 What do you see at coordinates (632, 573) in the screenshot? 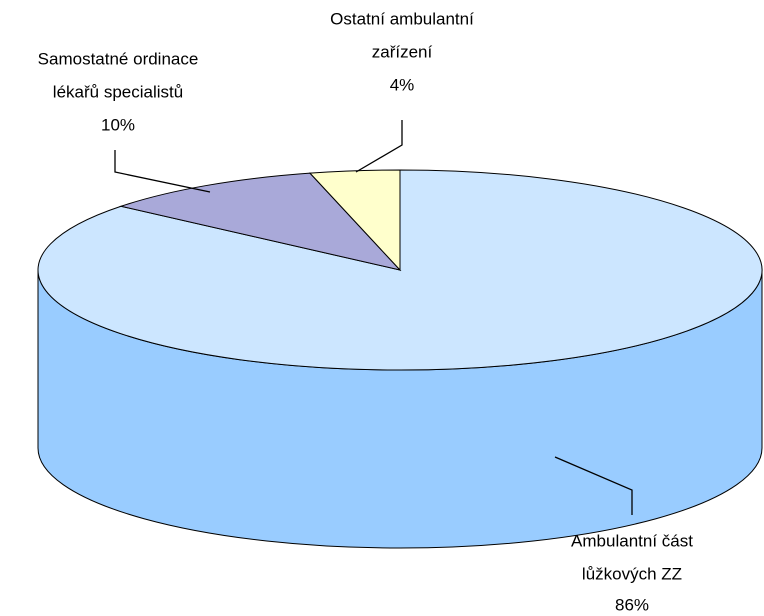
I see `slice-label: lůžkových ZZ` at bounding box center [632, 573].